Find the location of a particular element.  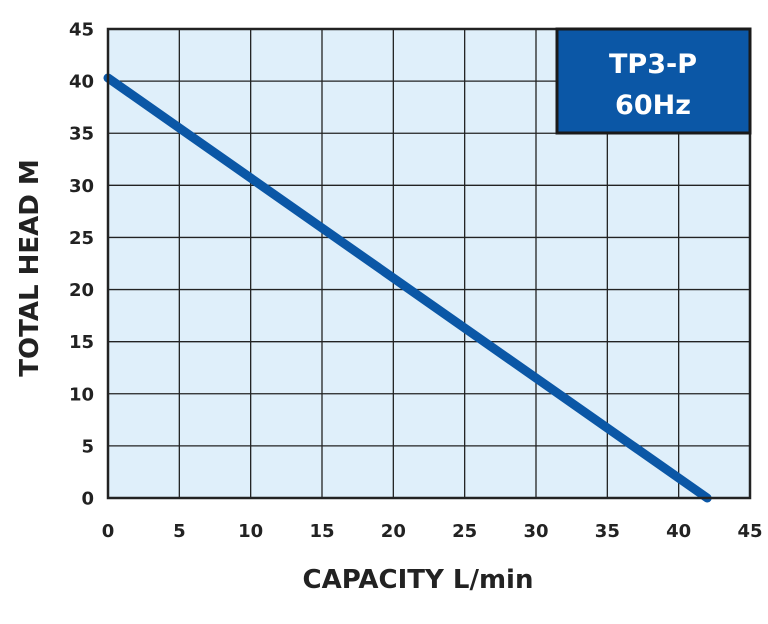

x-tick-label: 40 is located at coordinates (678, 531).